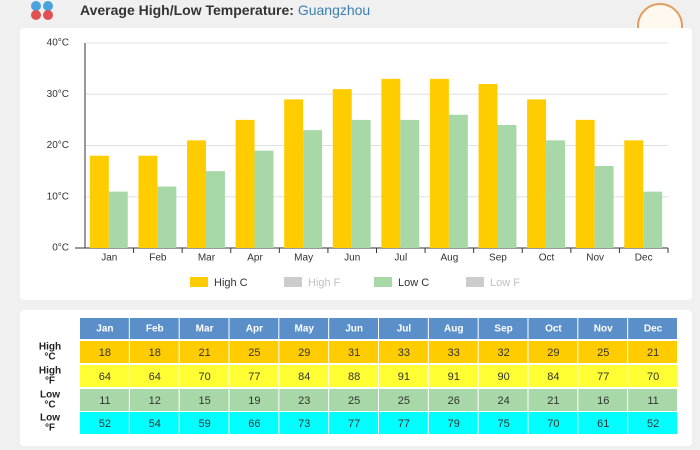 The image size is (700, 450). What do you see at coordinates (400, 258) in the screenshot?
I see `x-tick-label: Jul` at bounding box center [400, 258].